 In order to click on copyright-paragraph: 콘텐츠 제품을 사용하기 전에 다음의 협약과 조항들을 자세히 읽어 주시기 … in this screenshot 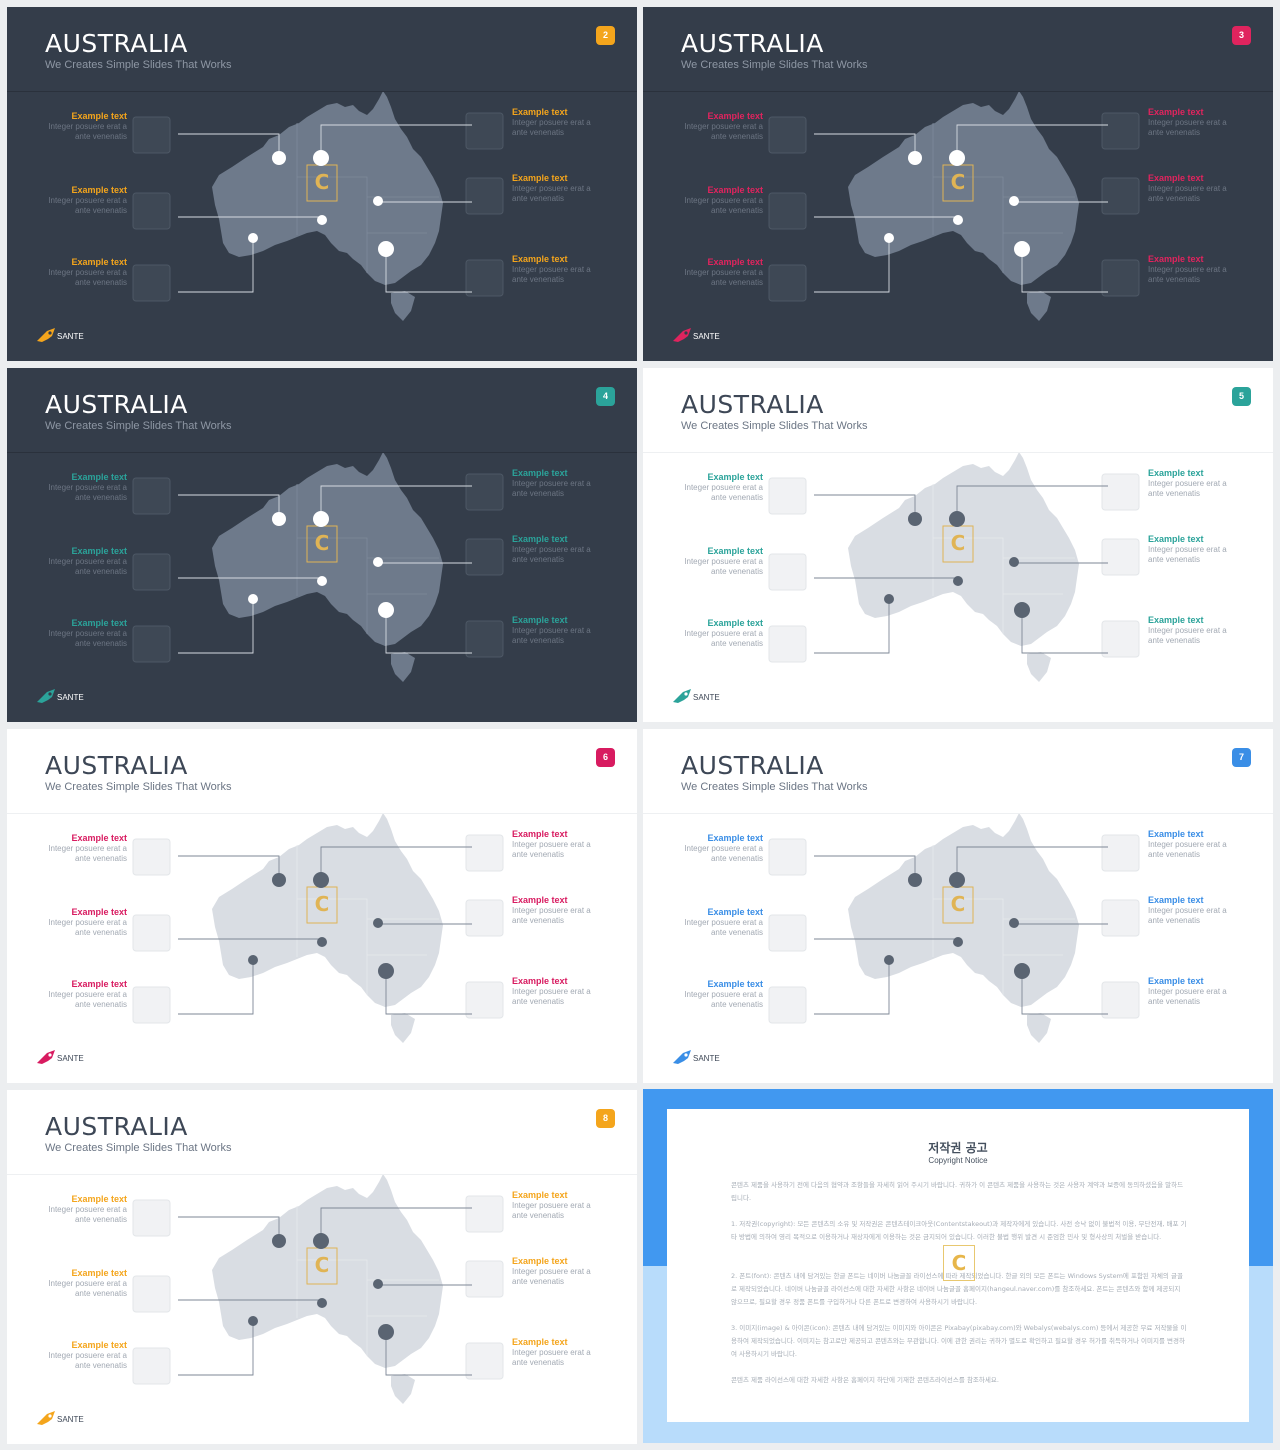, I will do `click(957, 1191)`.